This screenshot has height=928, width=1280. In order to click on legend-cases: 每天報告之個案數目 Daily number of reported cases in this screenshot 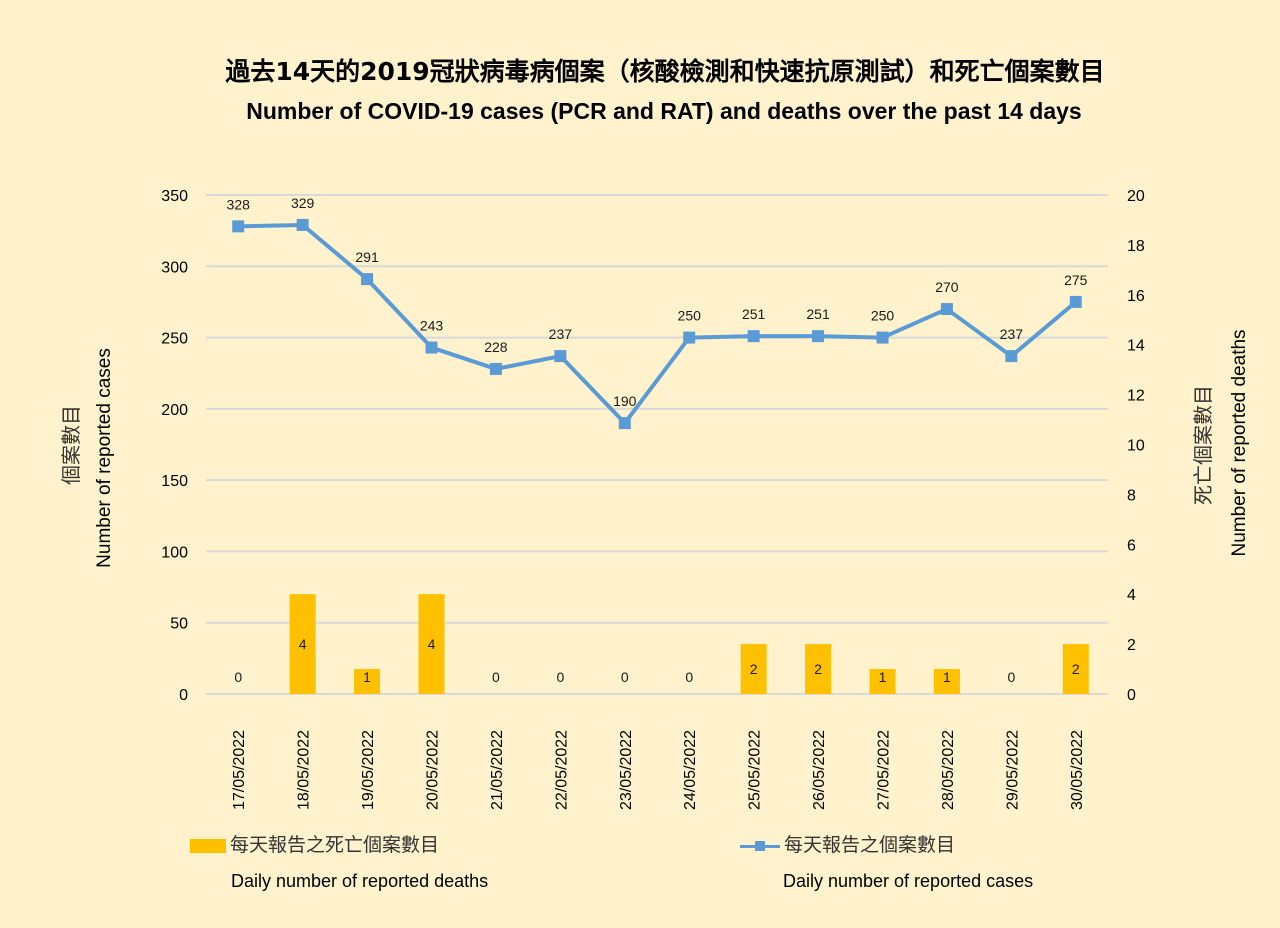, I will do `click(886, 861)`.